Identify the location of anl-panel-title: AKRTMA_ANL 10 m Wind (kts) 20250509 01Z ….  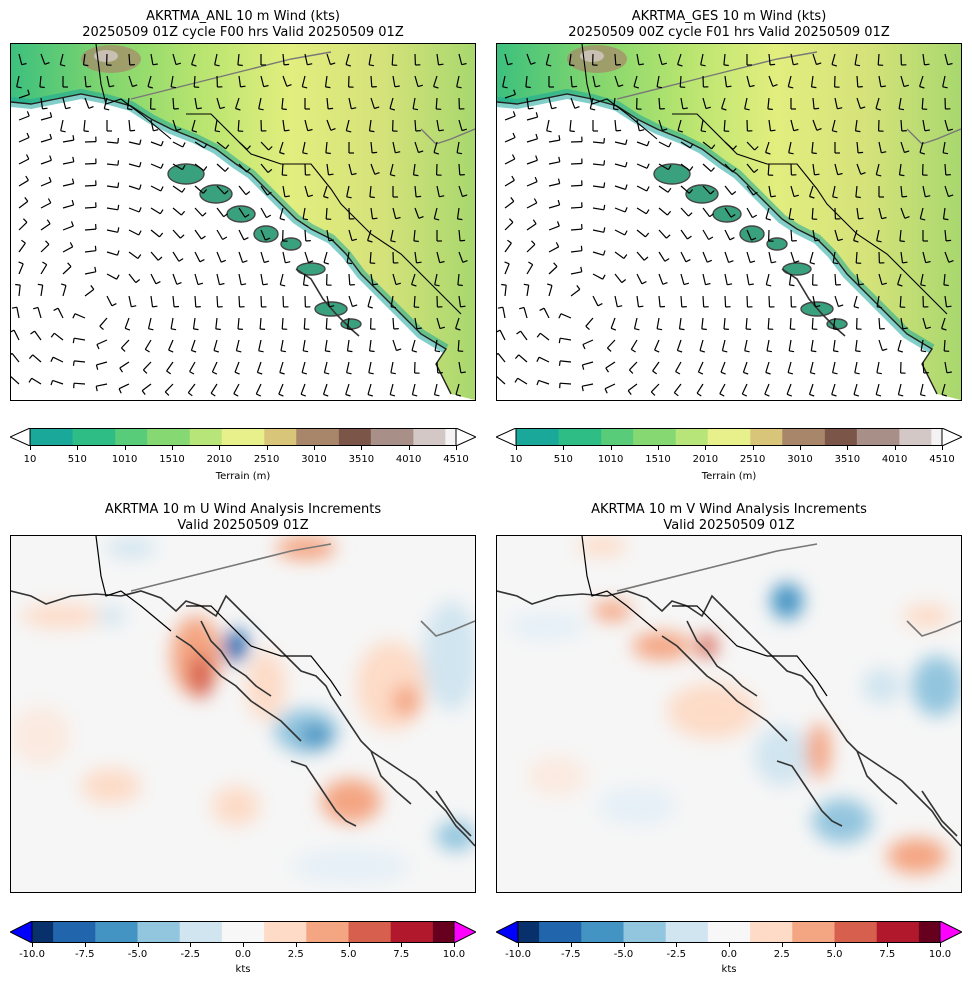
(243, 25).